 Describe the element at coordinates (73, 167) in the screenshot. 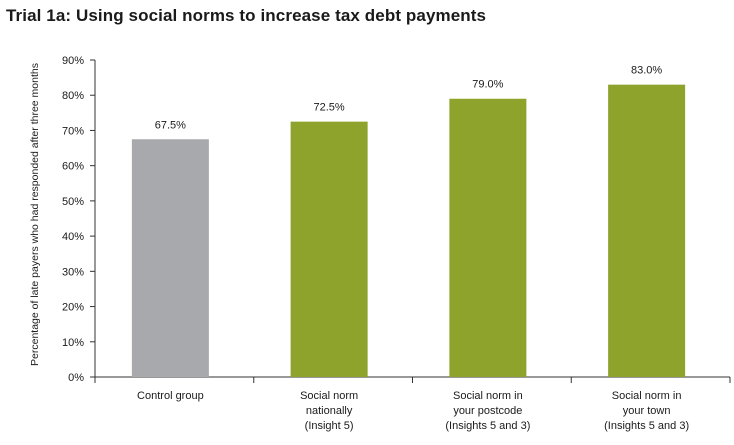

I see `y-tick-label: 60%` at that location.